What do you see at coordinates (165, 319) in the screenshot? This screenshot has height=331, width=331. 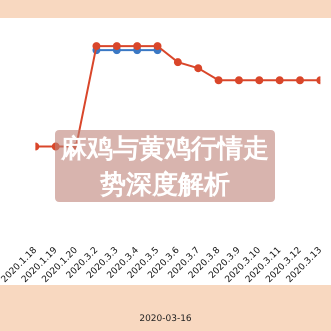 I see `text: 2020-03-16` at bounding box center [165, 319].